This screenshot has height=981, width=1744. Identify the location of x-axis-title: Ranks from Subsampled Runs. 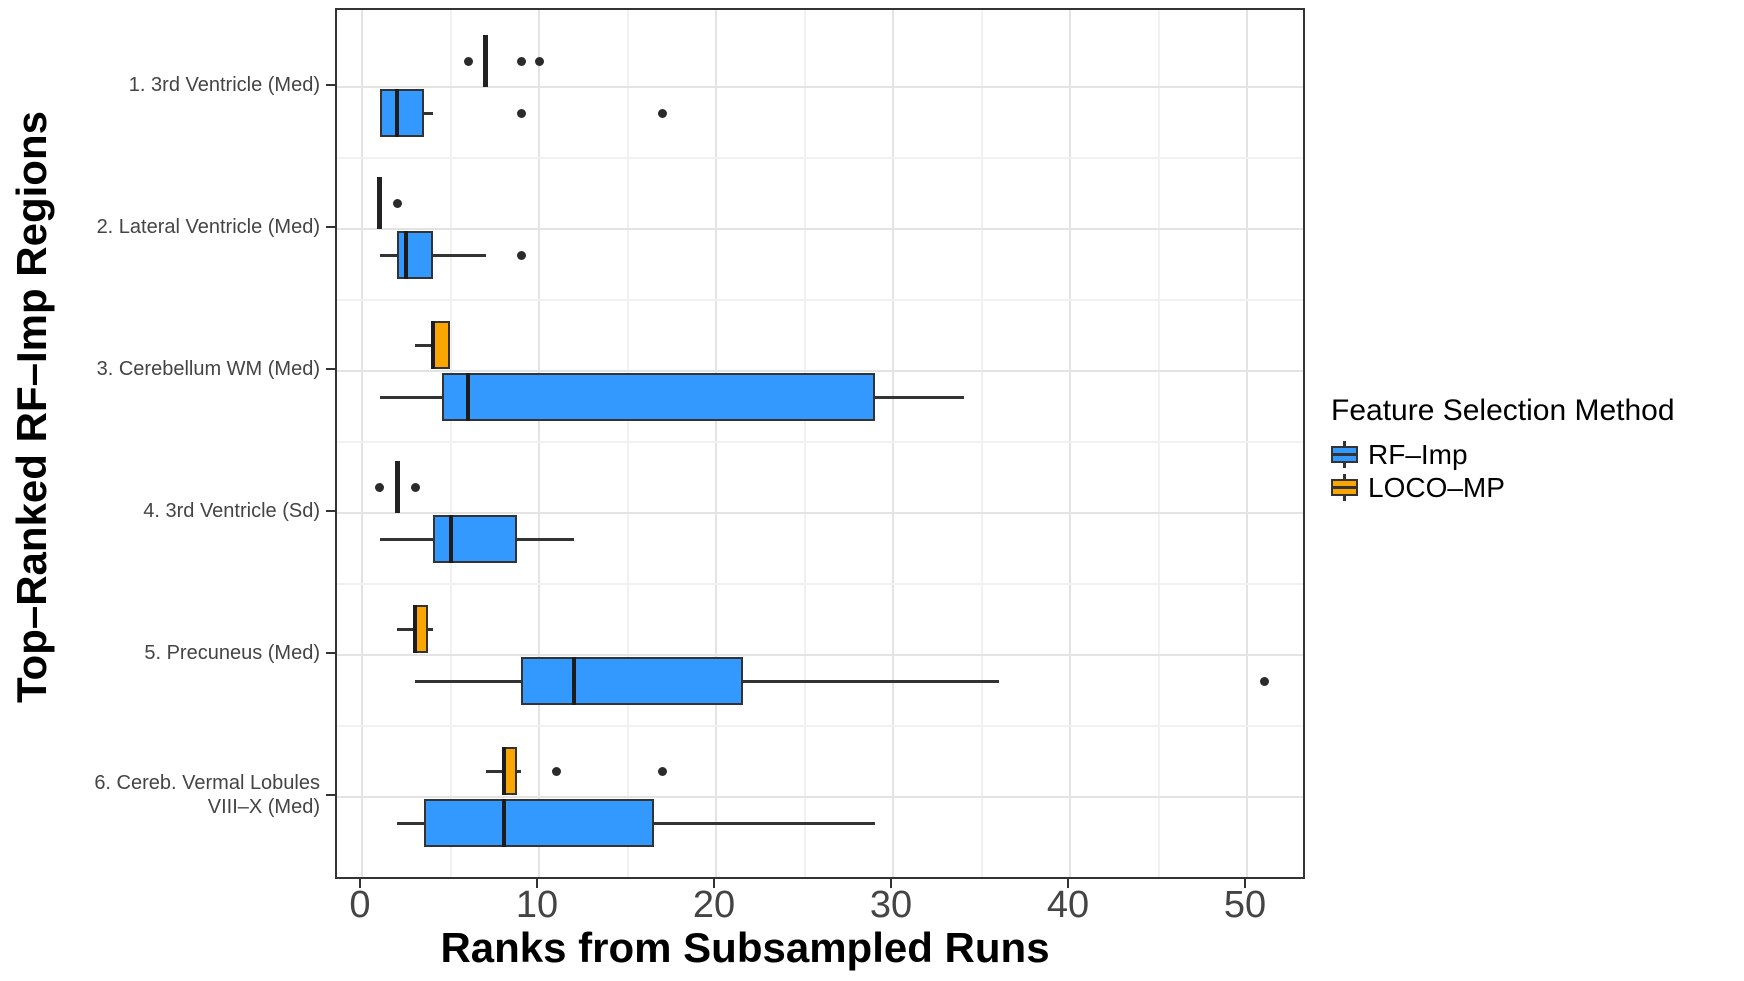
(745, 947).